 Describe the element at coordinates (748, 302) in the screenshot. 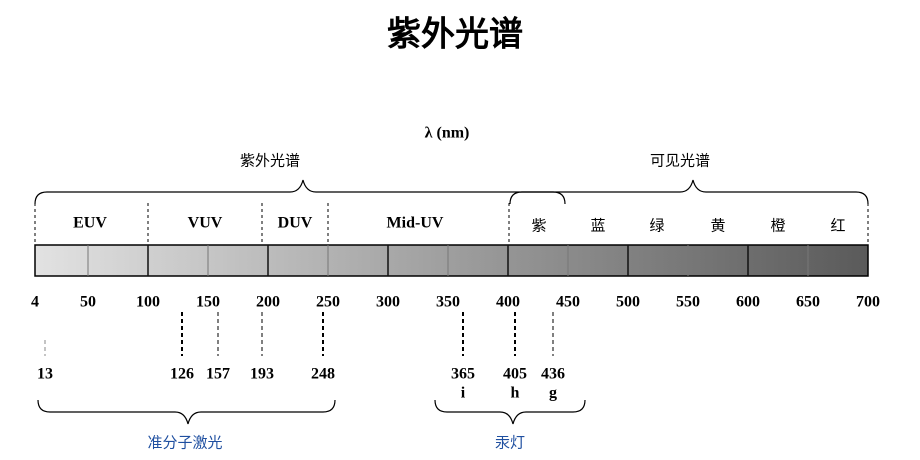

I see `tick-label: 600` at that location.